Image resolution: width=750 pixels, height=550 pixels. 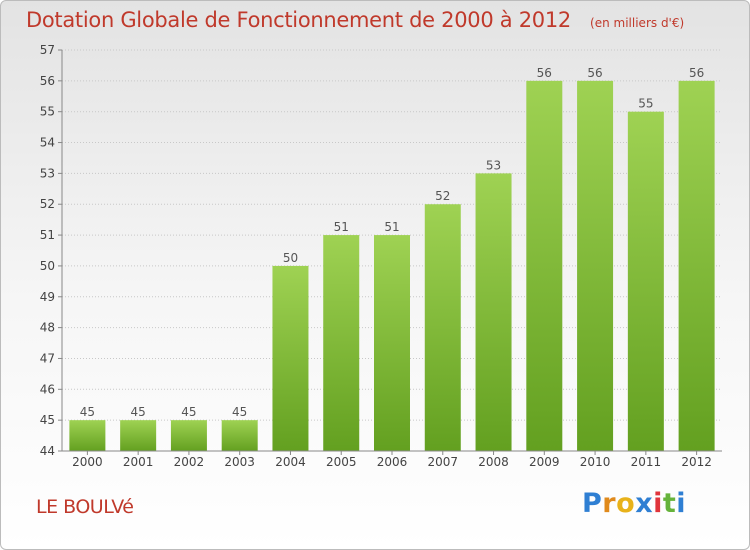 I want to click on data-label-2003: 45, so click(x=239, y=412).